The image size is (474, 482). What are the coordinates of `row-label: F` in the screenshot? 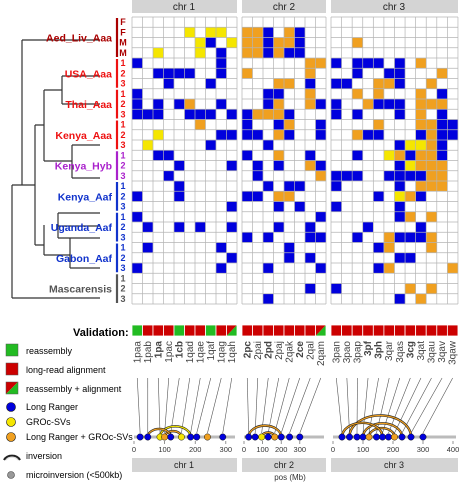 It's located at (123, 22).